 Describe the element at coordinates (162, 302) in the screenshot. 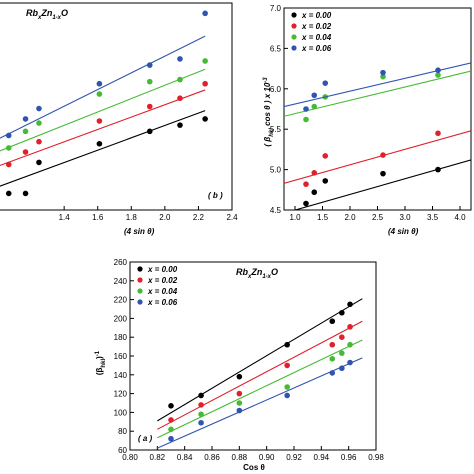

I see `legend-label-a-3: x = 0.06` at that location.